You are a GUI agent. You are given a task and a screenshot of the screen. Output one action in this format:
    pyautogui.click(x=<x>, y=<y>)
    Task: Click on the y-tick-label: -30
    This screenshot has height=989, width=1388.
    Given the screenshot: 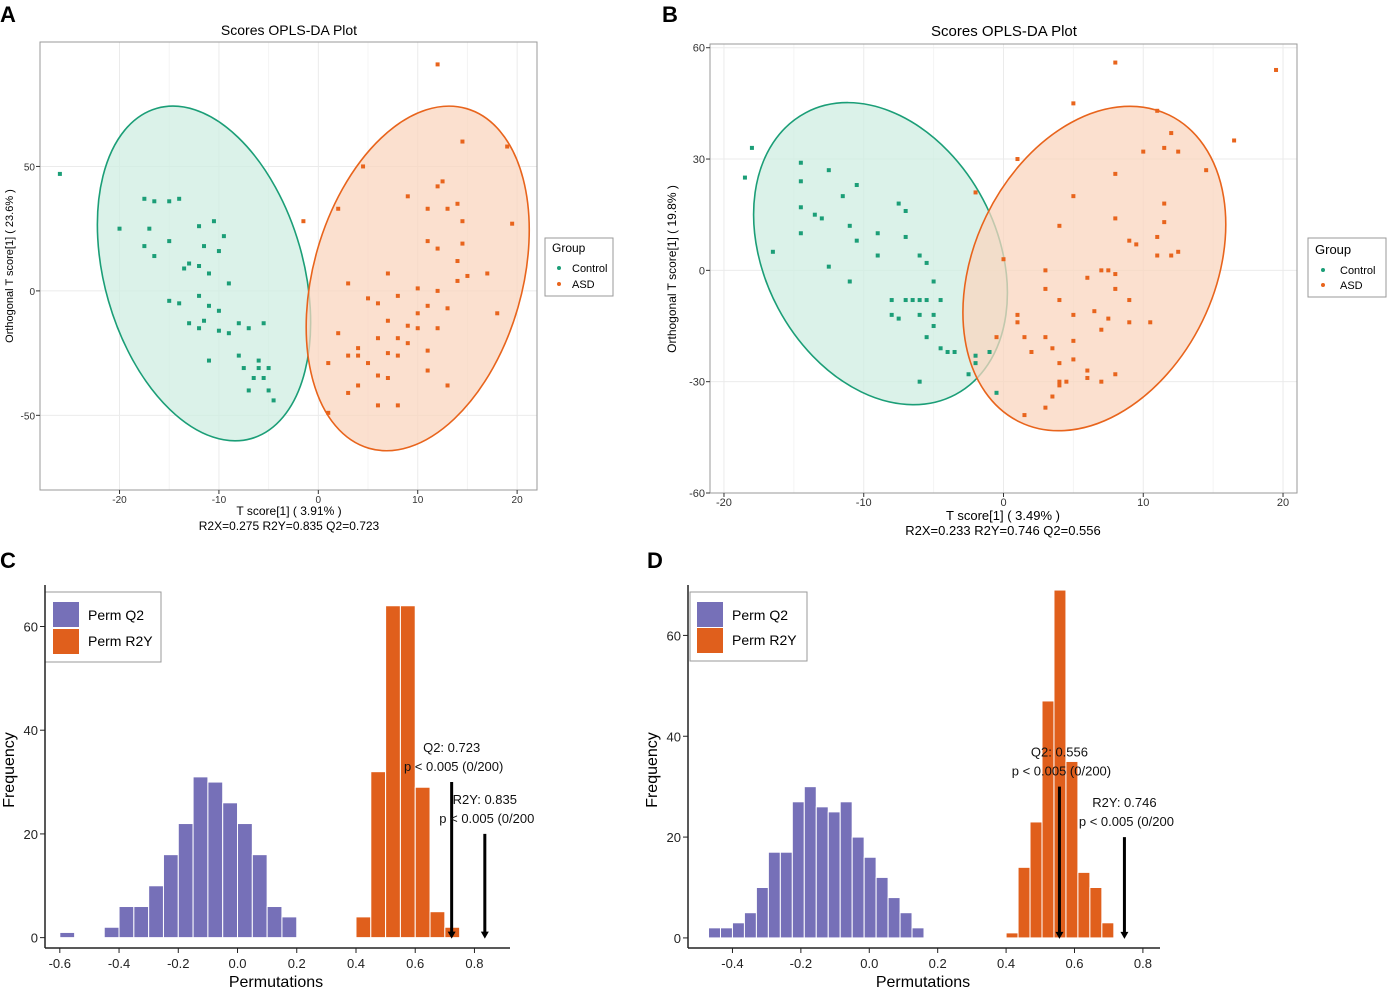 What is the action you would take?
    pyautogui.click(x=697, y=383)
    